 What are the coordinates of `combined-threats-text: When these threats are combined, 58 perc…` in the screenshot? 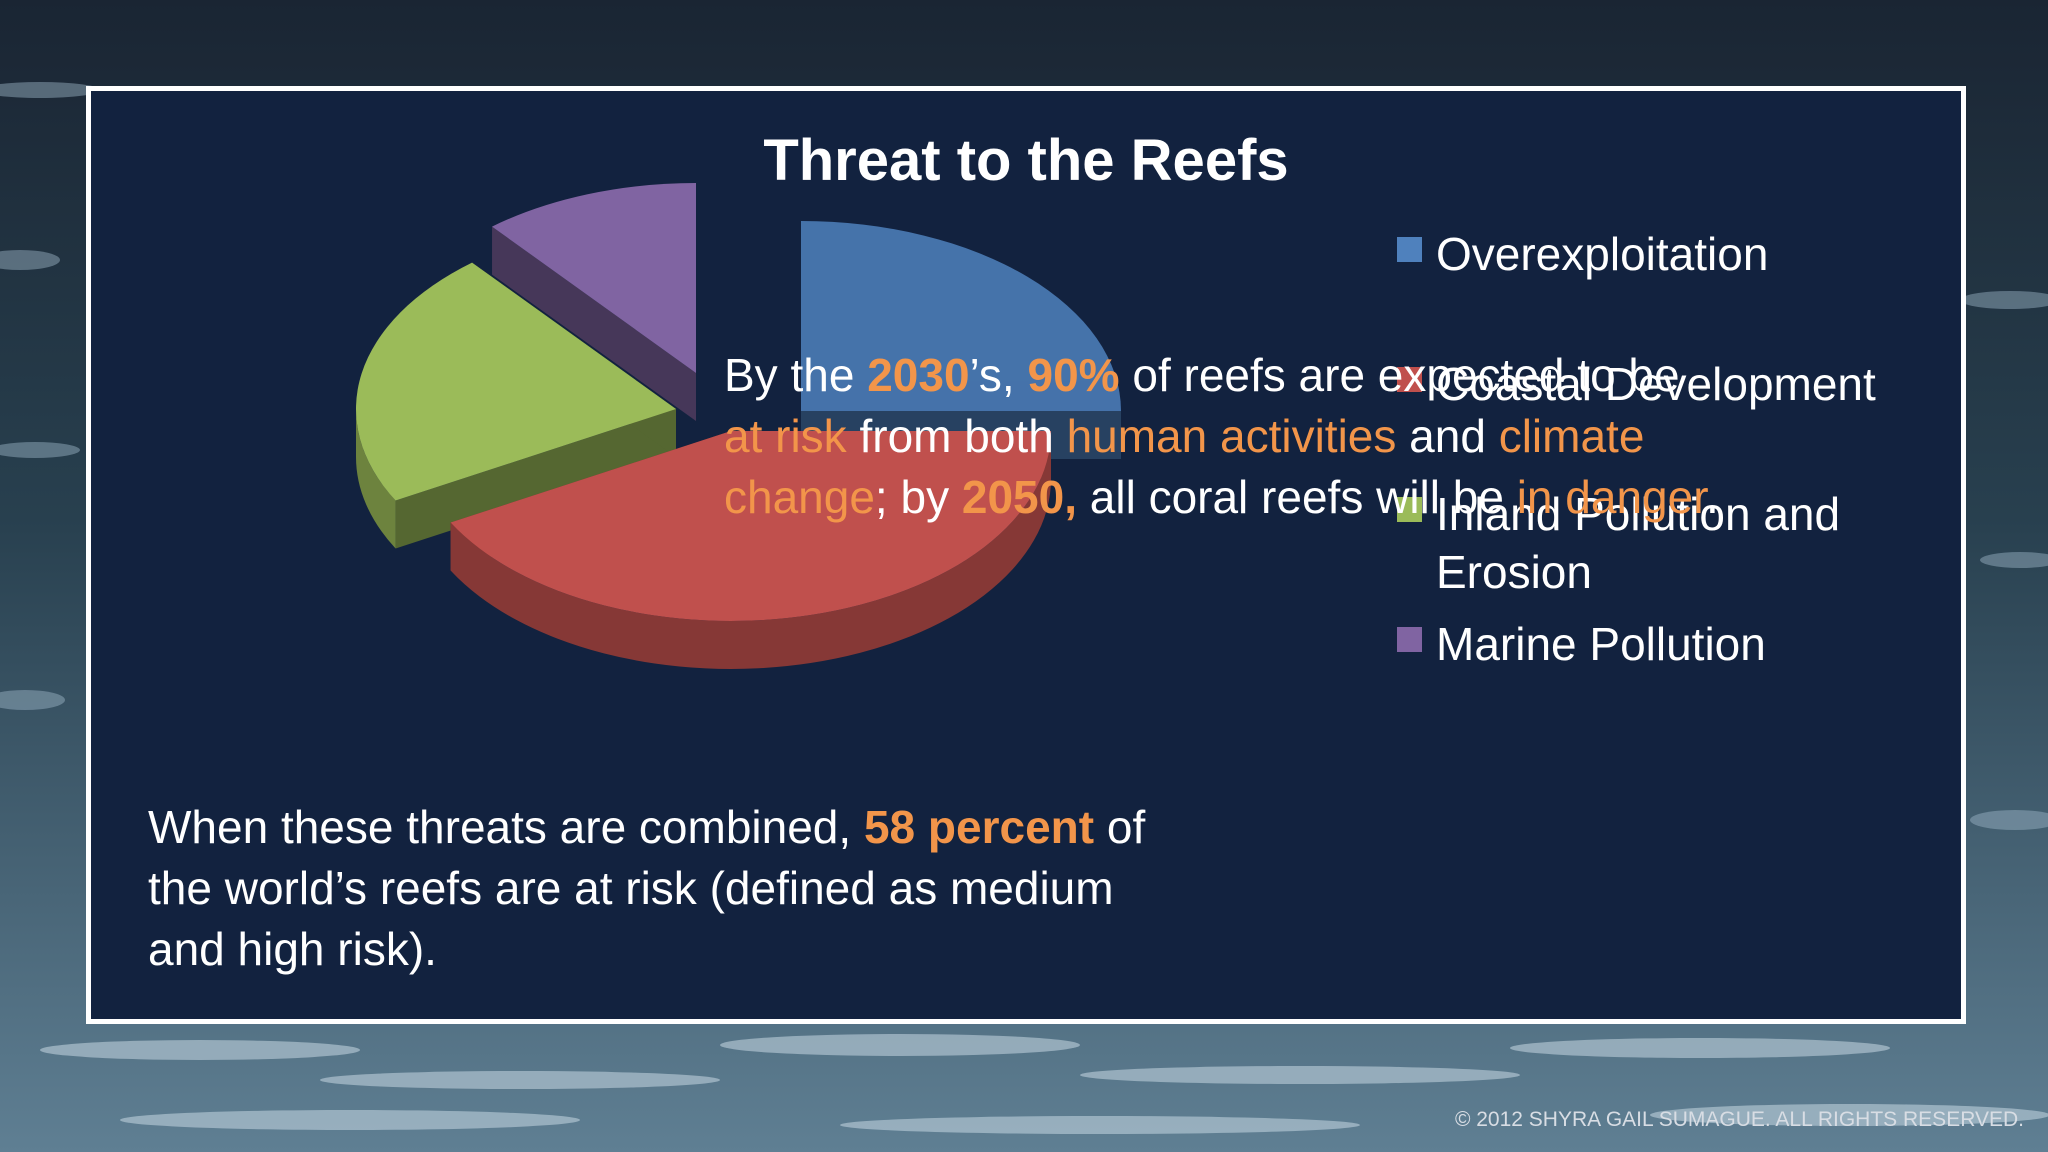 It's located at (648, 888).